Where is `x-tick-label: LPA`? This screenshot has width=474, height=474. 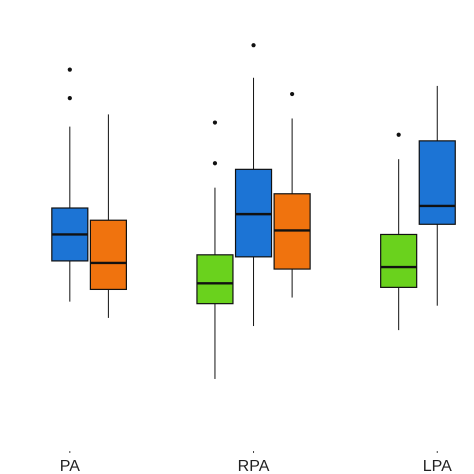
x-tick-label: LPA is located at coordinates (437, 466).